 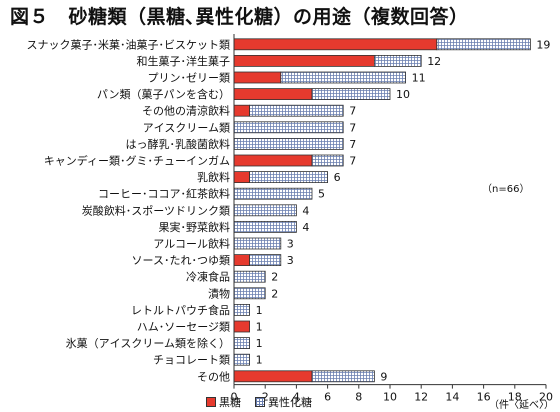 I want to click on category-label: 炭酸飲料･スポーツドリンク類, so click(x=156, y=210).